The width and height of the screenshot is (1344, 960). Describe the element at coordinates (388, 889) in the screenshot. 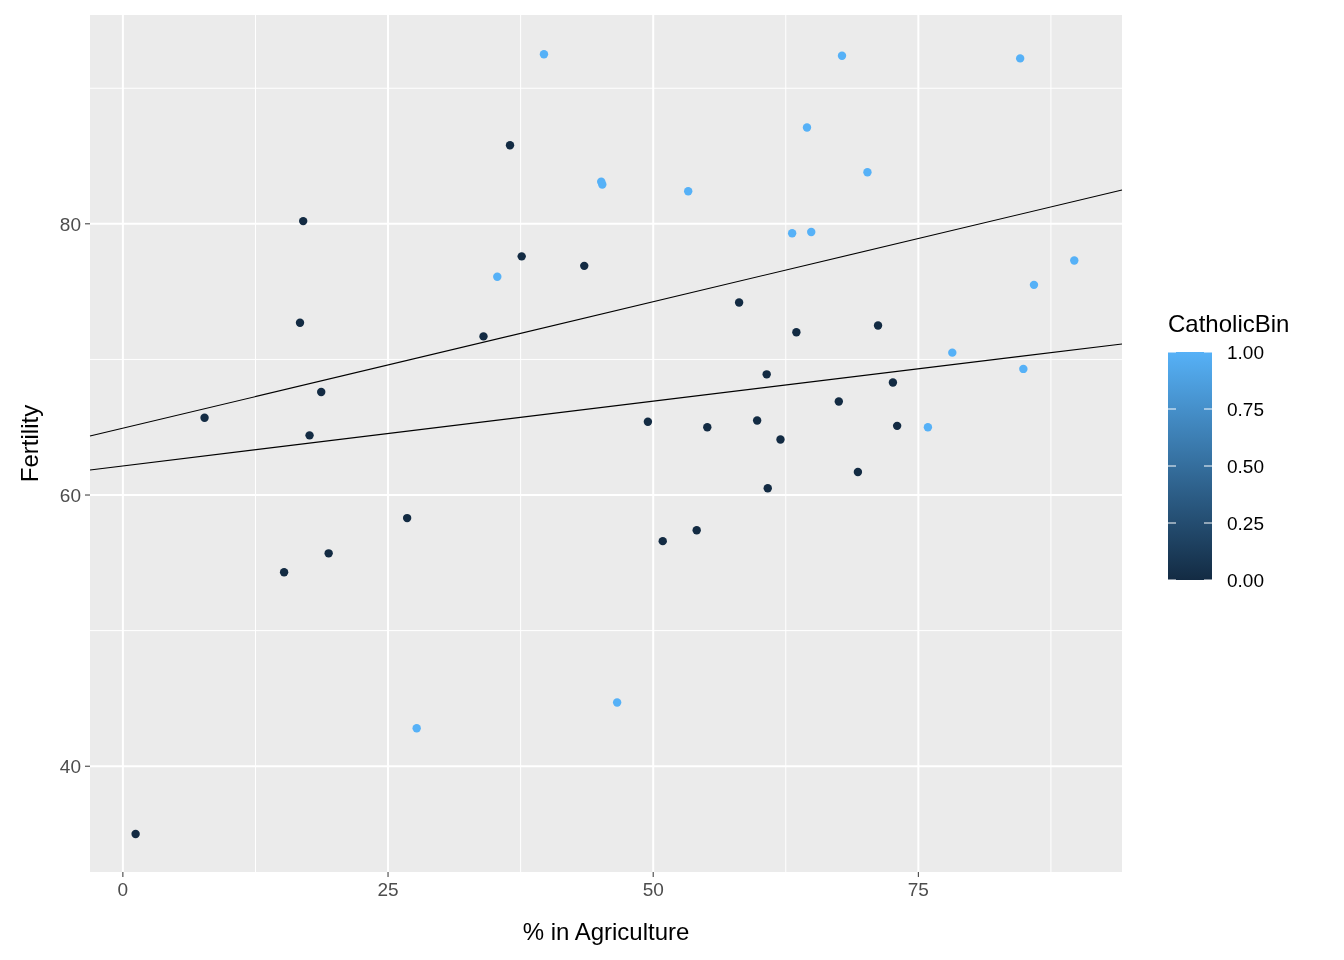

I see `x-tick-label: 25` at that location.